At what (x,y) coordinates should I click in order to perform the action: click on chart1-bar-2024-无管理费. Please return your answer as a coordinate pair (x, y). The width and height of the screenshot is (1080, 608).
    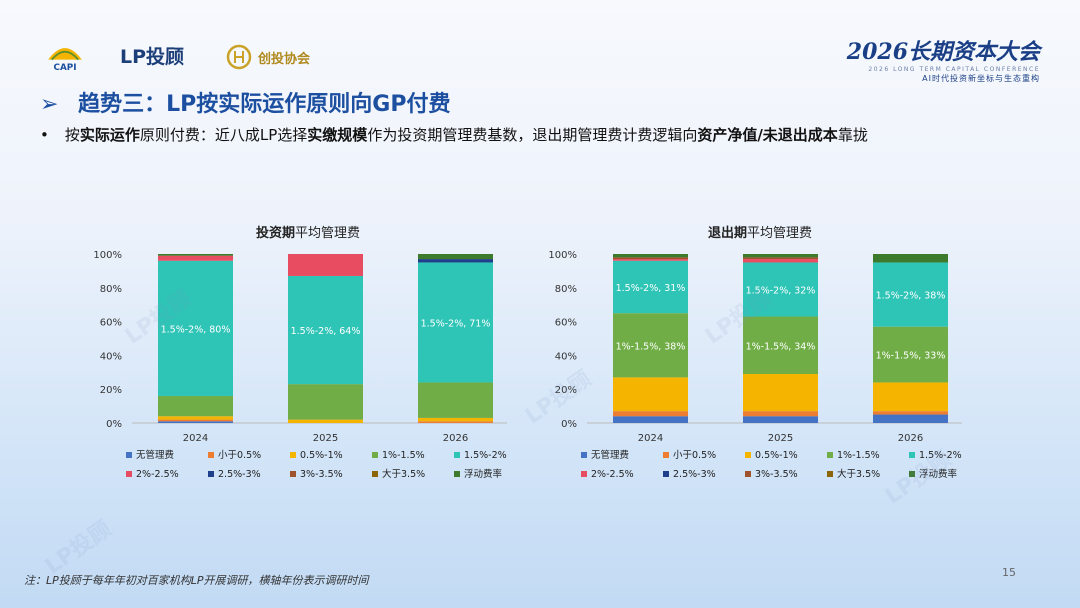
    Looking at the image, I should click on (195, 422).